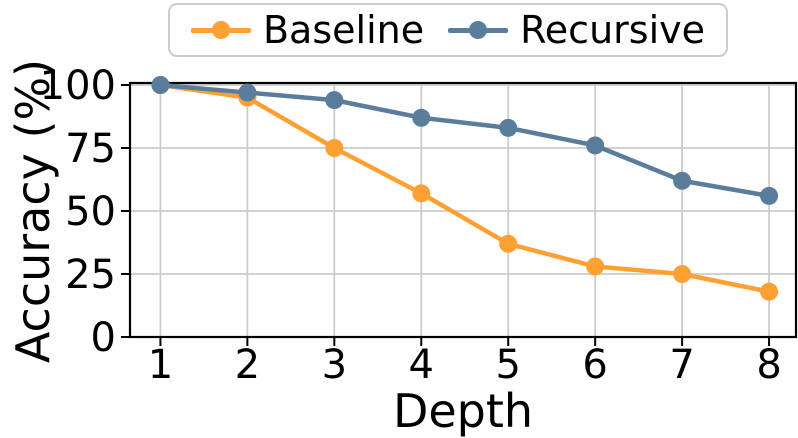 This screenshot has height=438, width=798. I want to click on y-tick-label: 75, so click(90, 149).